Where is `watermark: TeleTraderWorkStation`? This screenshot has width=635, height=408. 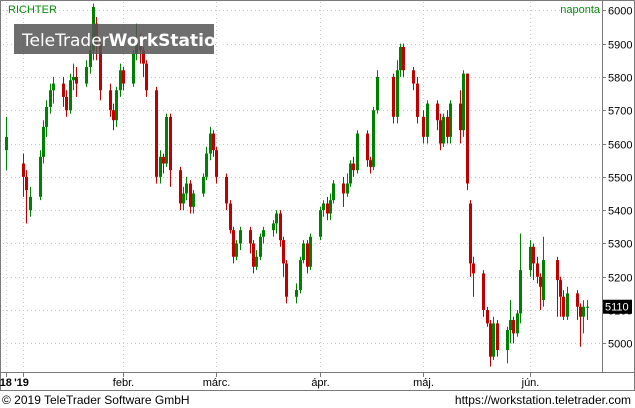 watermark: TeleTraderWorkStation is located at coordinates (121, 39).